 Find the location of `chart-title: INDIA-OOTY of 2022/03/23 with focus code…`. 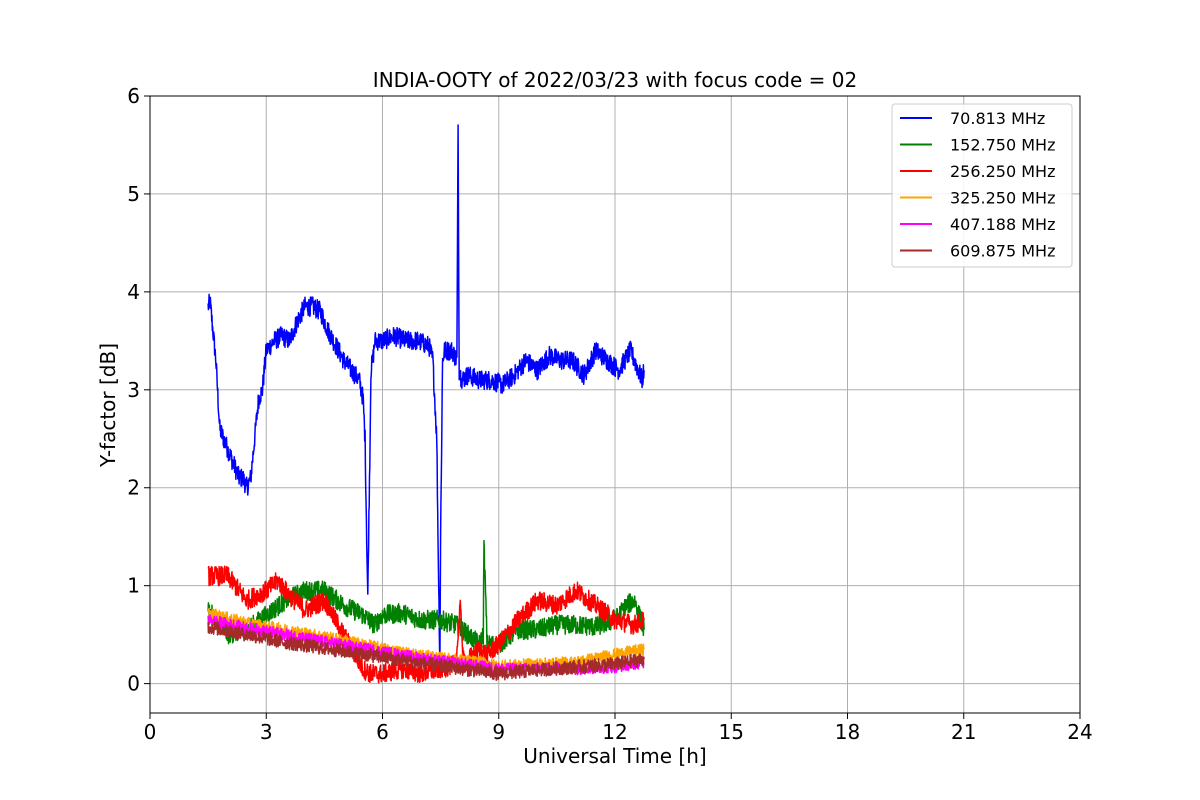

chart-title: INDIA-OOTY of 2022/03/23 with focus code… is located at coordinates (615, 80).